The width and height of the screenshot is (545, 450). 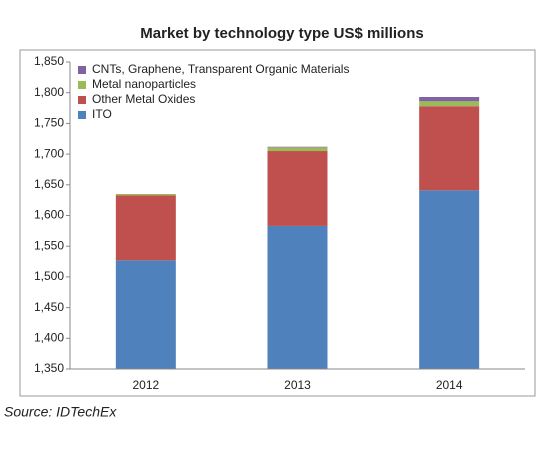 What do you see at coordinates (49, 215) in the screenshot?
I see `y-tick-label: 1,600` at bounding box center [49, 215].